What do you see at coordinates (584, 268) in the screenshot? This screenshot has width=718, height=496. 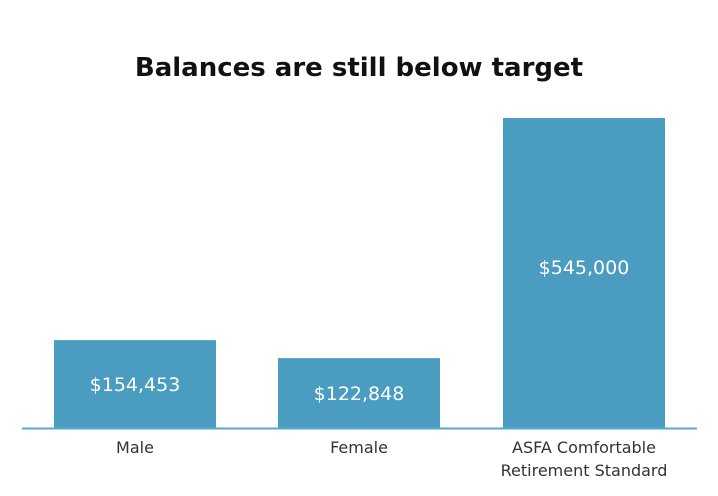 I see `value-label-2: $545,000` at bounding box center [584, 268].